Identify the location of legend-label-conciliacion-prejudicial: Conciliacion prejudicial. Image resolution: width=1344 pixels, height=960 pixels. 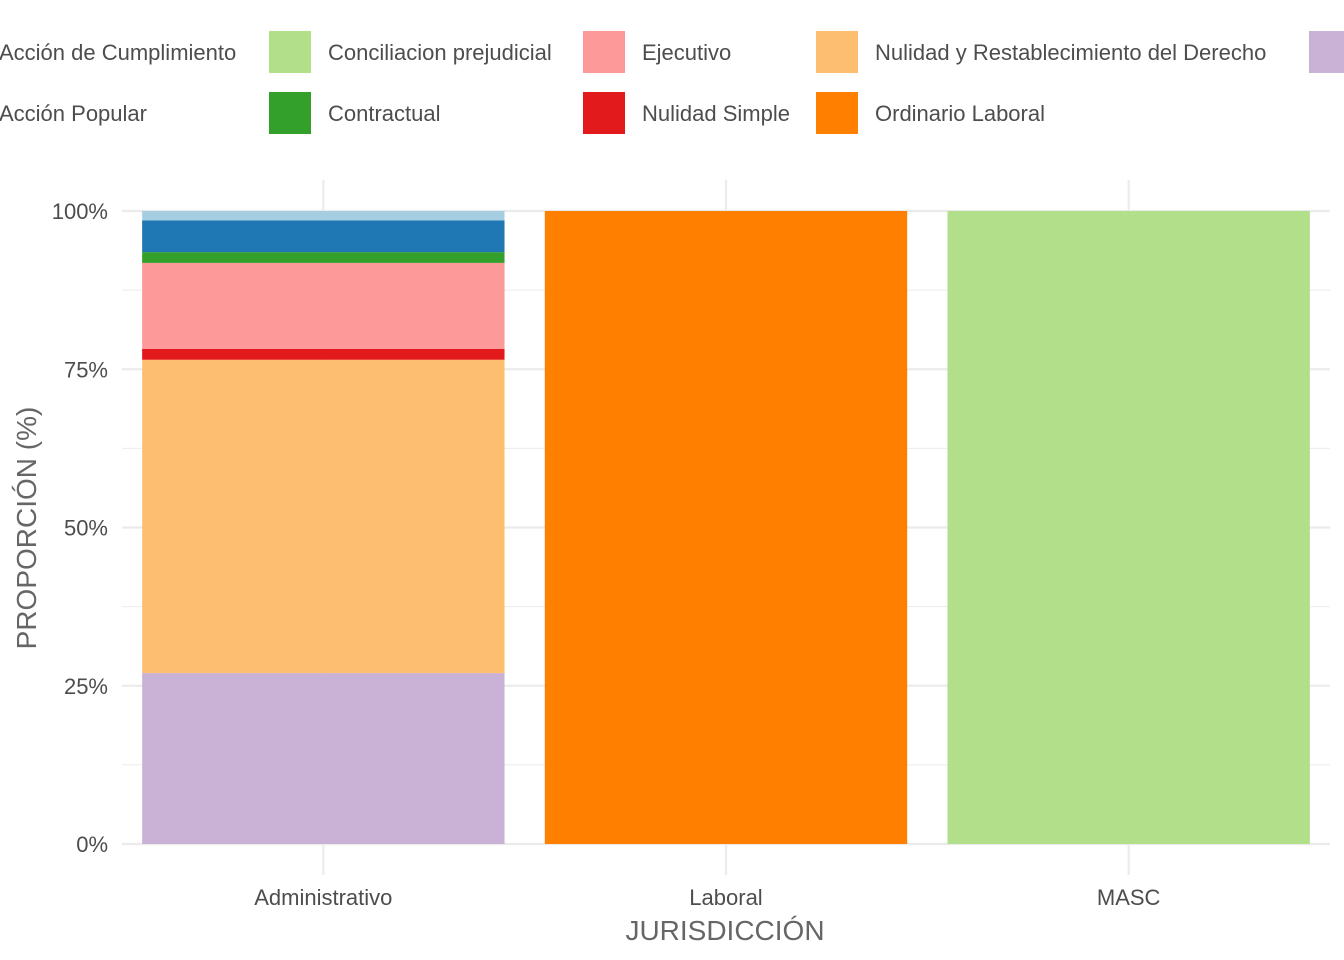
(440, 52).